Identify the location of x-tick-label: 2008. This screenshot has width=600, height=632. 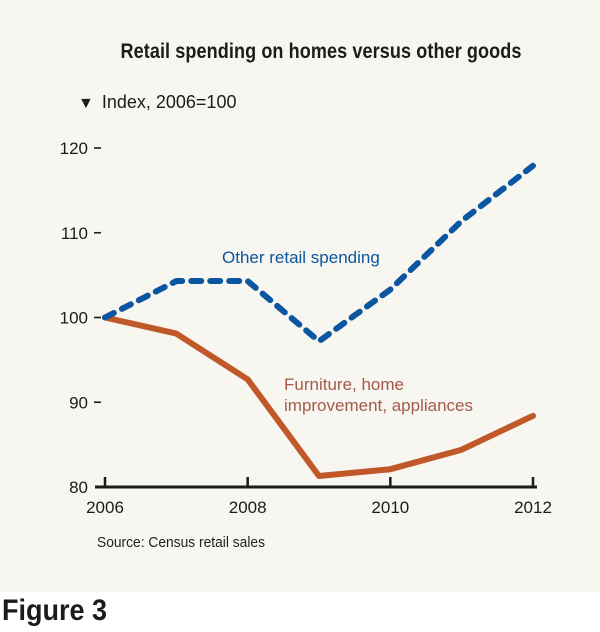
(248, 507).